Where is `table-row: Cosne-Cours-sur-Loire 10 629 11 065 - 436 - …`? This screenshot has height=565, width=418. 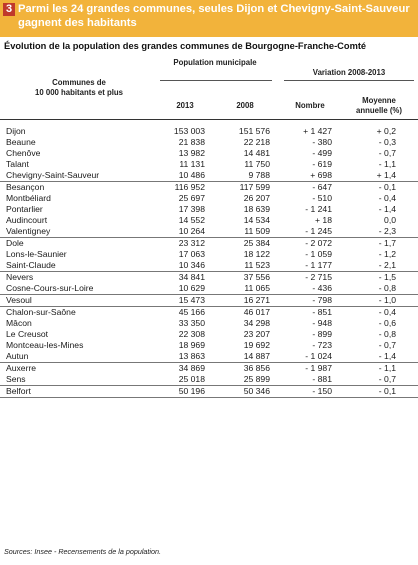 table-row: Cosne-Cours-sur-Loire 10 629 11 065 - 436 - … is located at coordinates (209, 288).